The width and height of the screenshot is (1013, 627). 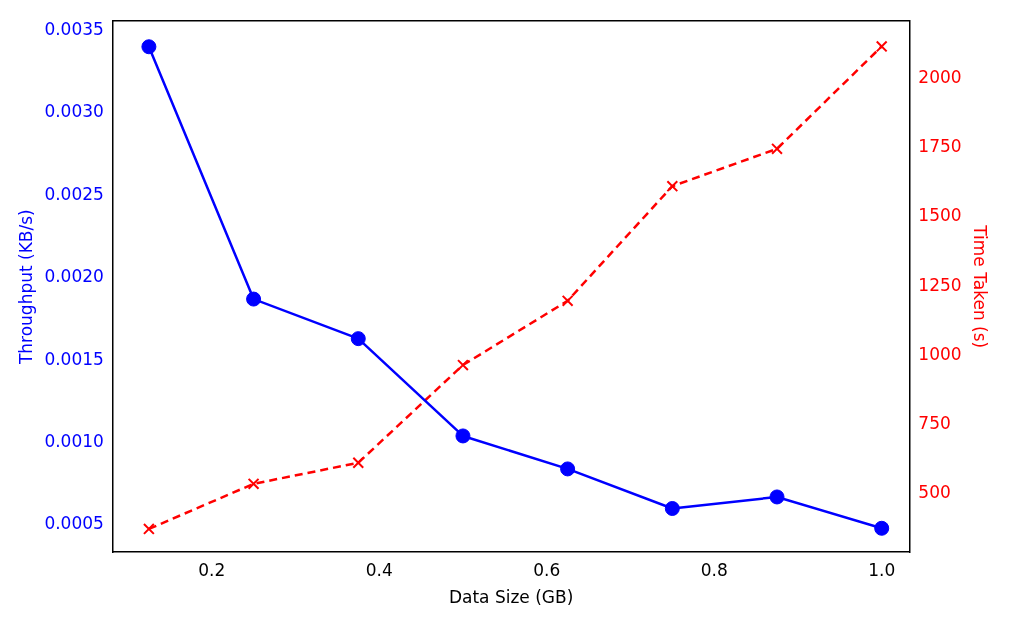 I want to click on y2-tick-label: 1750, so click(x=940, y=146).